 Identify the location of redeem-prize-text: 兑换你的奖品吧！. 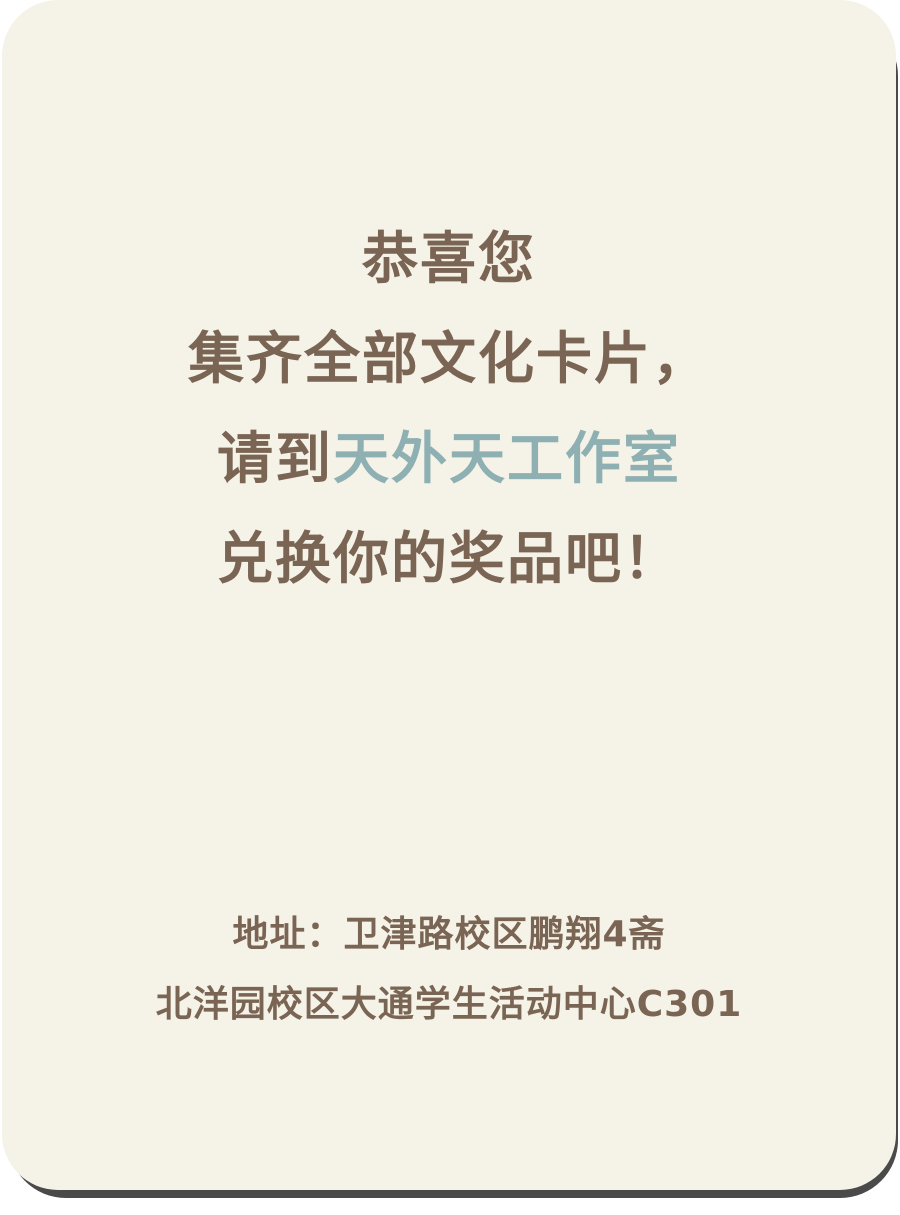
(449, 559).